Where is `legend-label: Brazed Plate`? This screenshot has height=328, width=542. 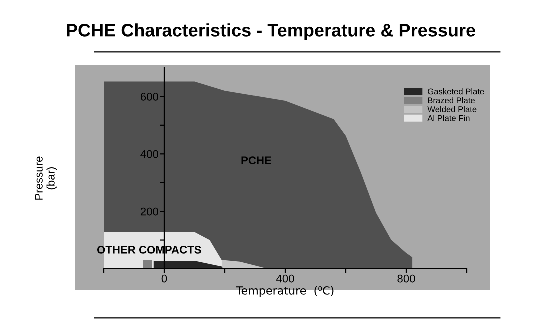 legend-label: Brazed Plate is located at coordinates (451, 100).